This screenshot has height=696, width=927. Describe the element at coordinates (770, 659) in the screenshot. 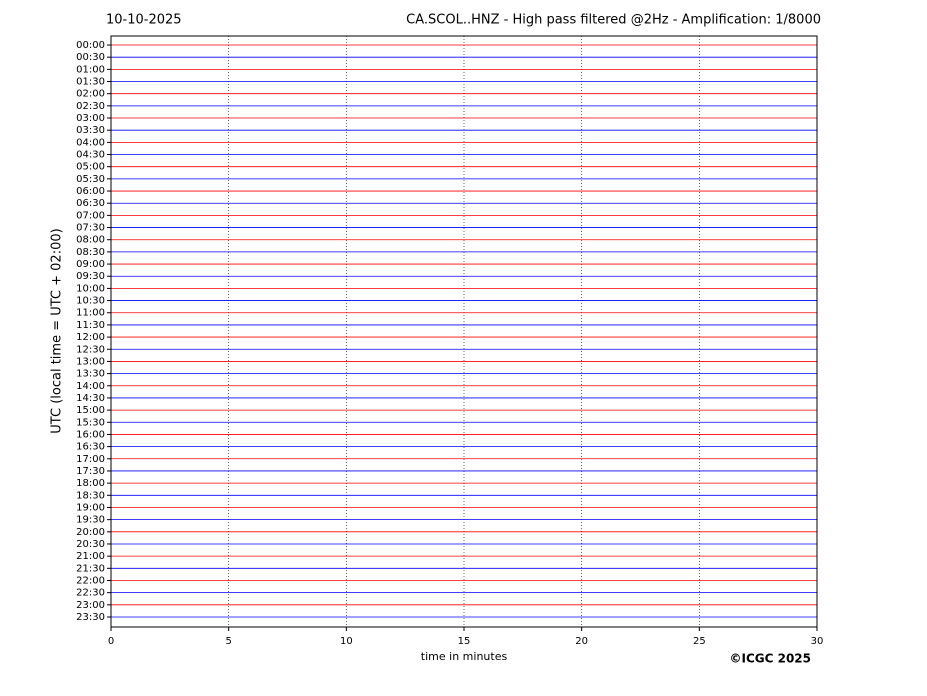

I see `credit: ©ICGC 2025` at that location.